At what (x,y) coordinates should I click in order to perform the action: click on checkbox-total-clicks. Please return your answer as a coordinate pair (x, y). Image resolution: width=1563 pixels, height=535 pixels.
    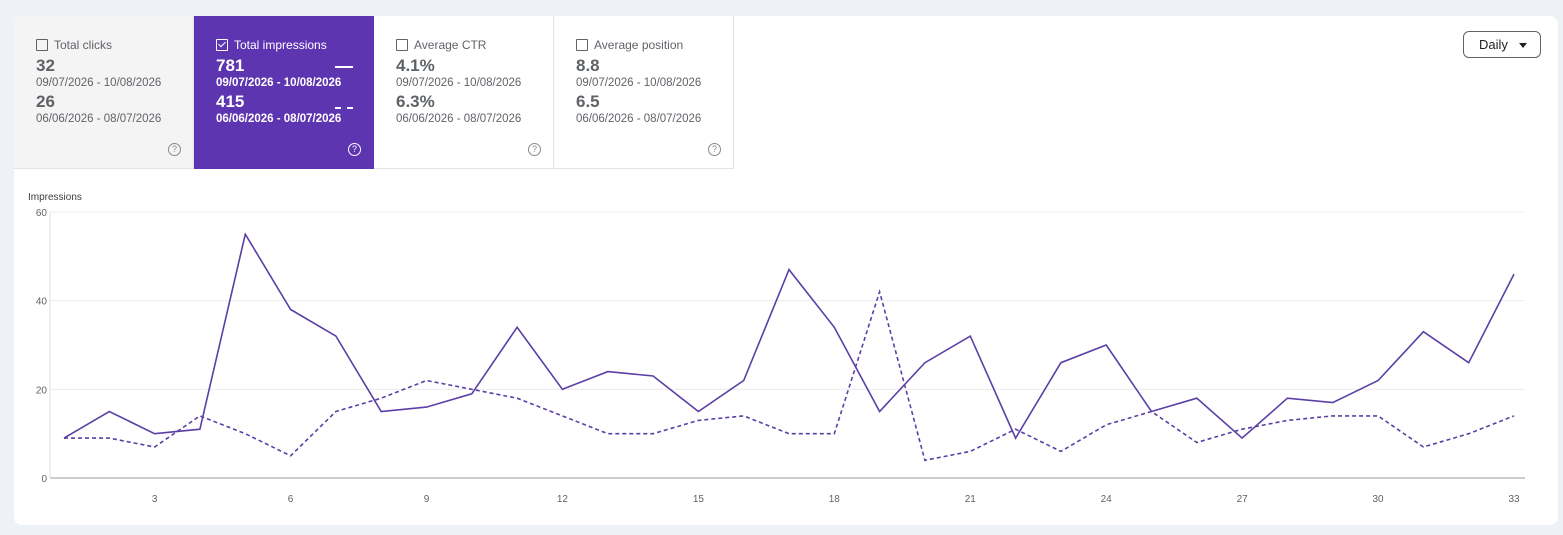
    Looking at the image, I should click on (42, 45).